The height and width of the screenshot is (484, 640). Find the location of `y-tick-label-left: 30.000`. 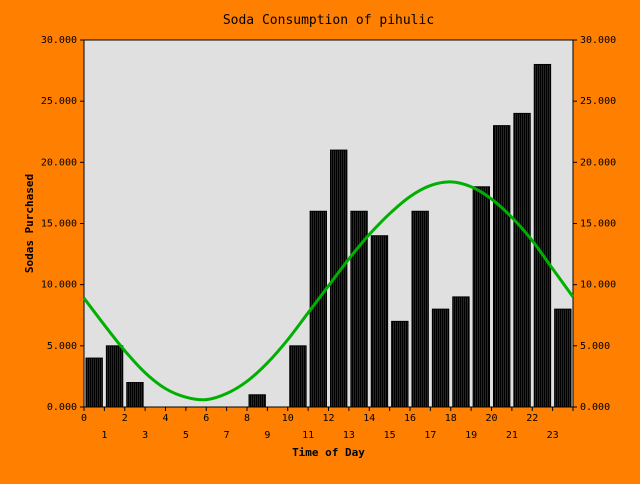

y-tick-label-left: 30.000 is located at coordinates (59, 40).